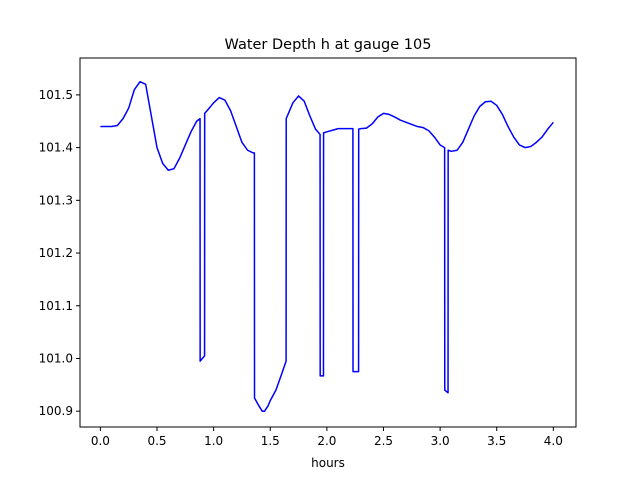 This screenshot has width=640, height=480. I want to click on x-axis-label: hours, so click(328, 463).